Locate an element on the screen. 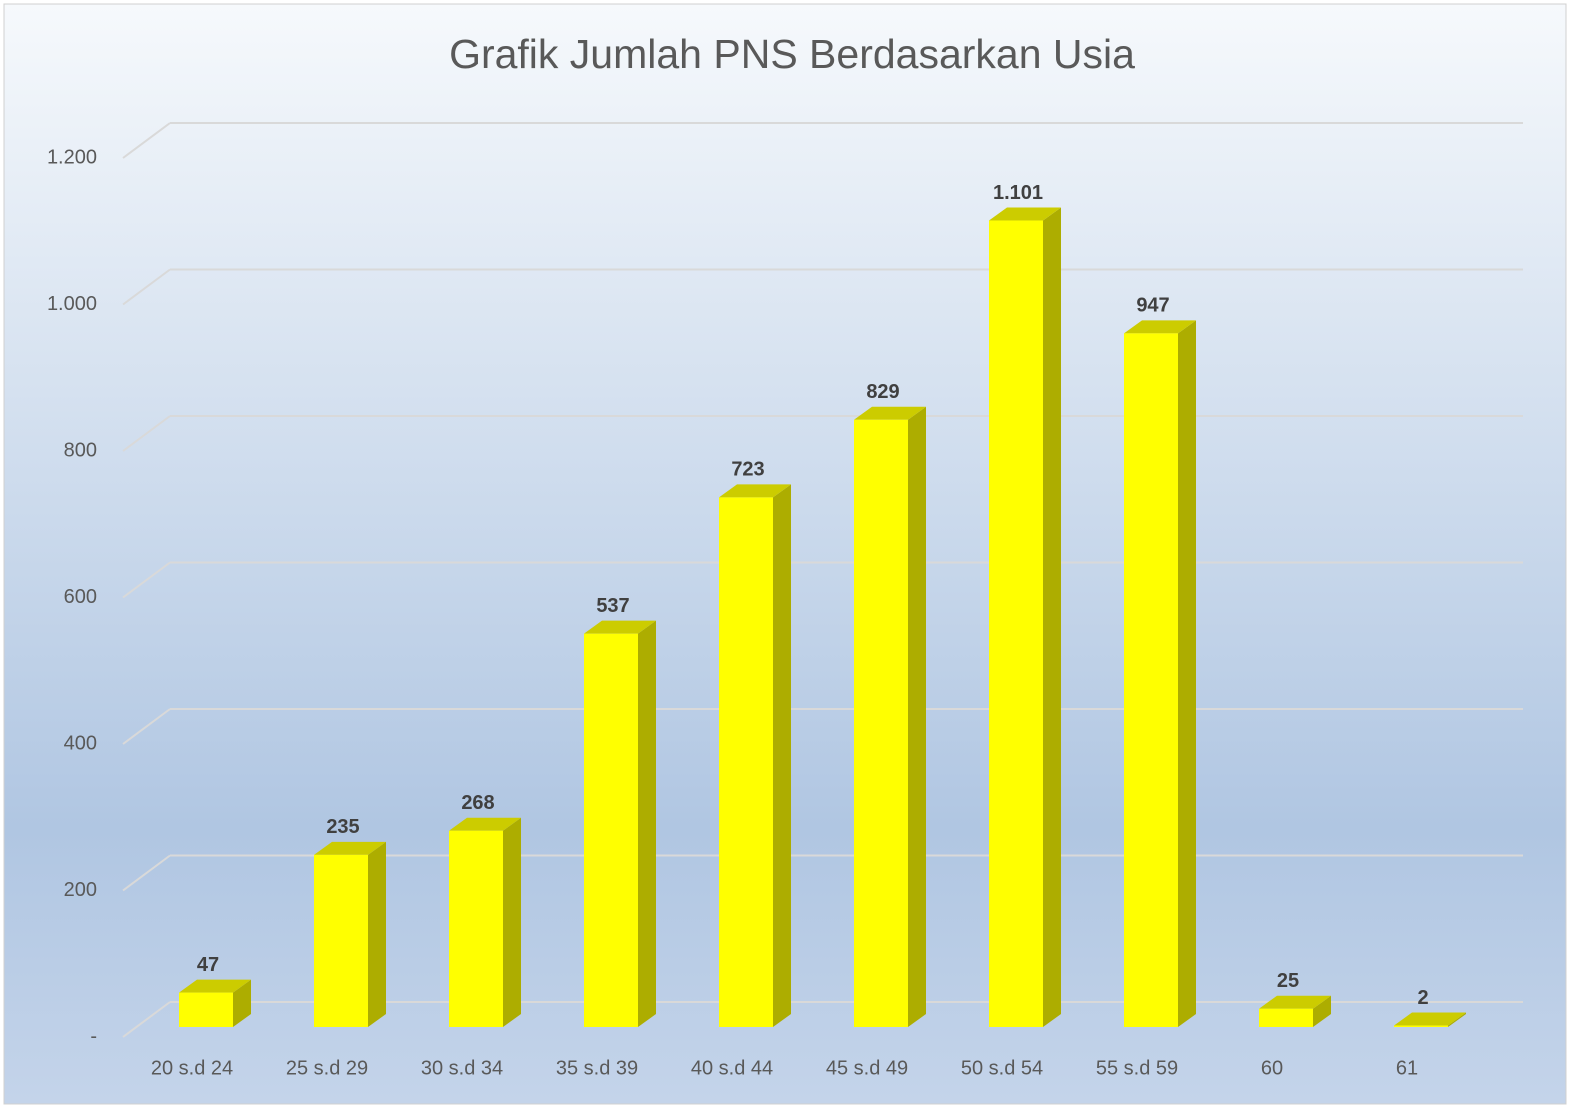 Image resolution: width=1576 pixels, height=1110 pixels. x-tick-label: 50 s.d 54 is located at coordinates (1002, 1068).